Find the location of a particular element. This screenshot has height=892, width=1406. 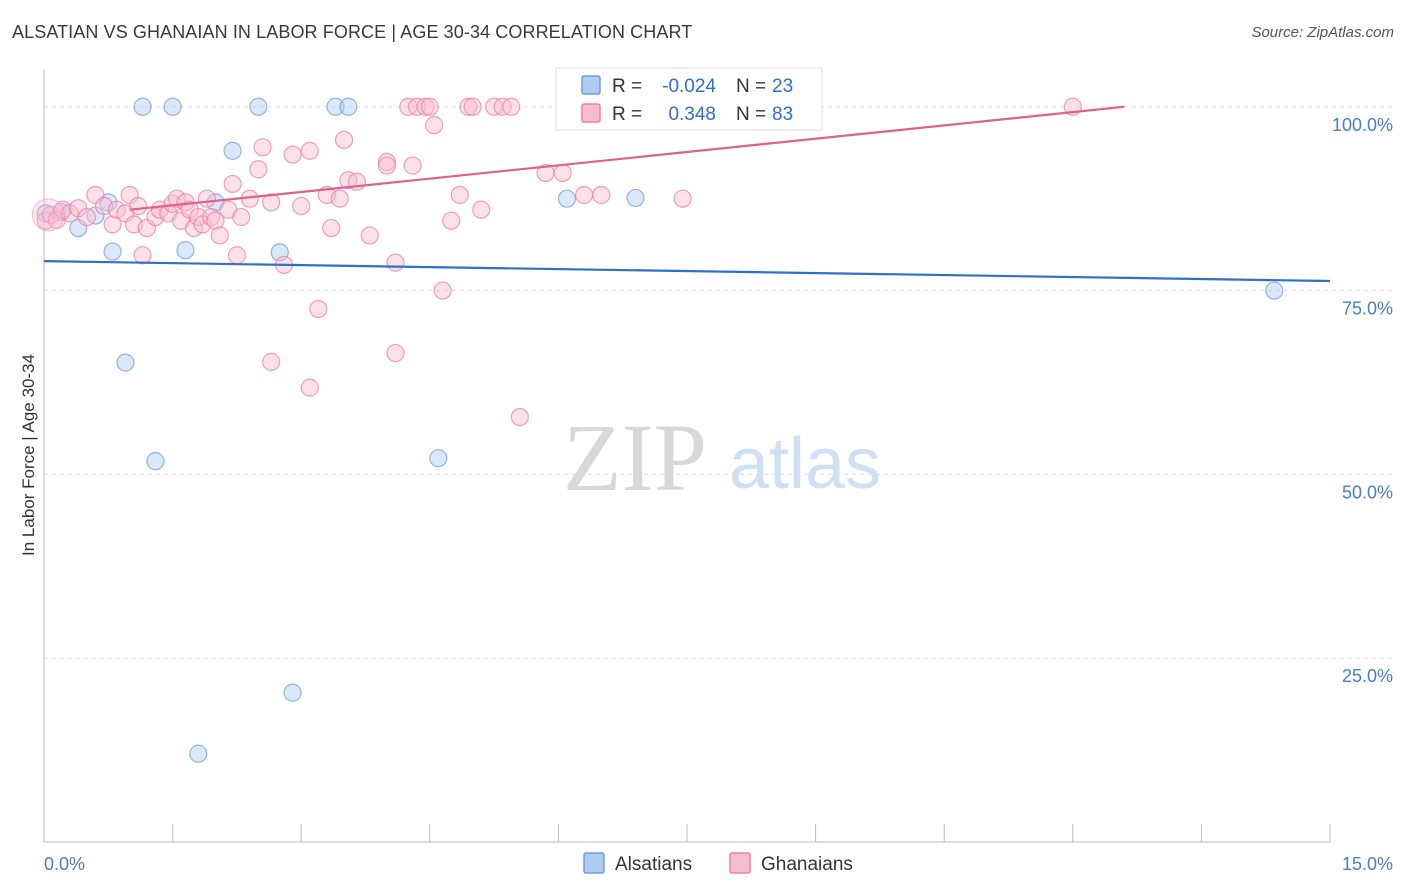

x-tick-label: 15.0% is located at coordinates (1367, 864).